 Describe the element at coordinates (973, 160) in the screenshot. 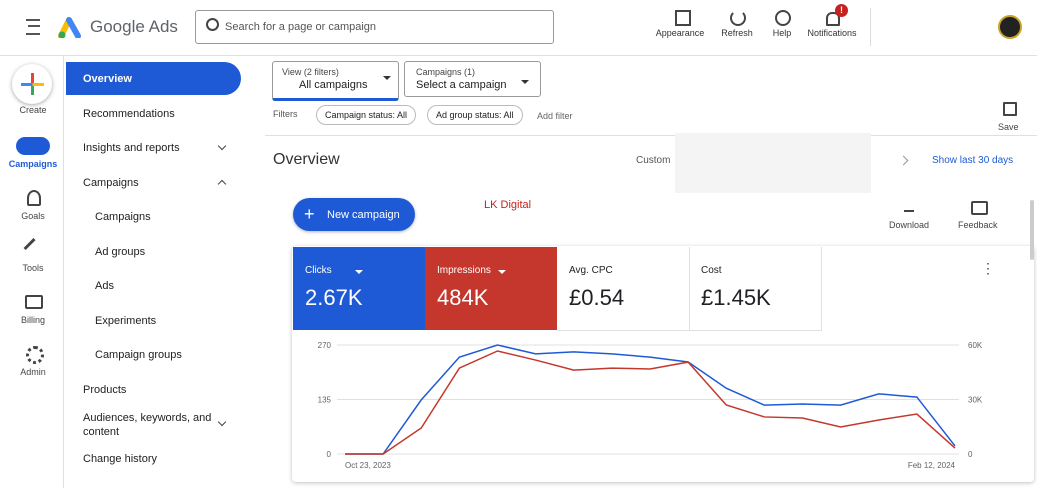

I see `date-link: Show last 30 days` at that location.